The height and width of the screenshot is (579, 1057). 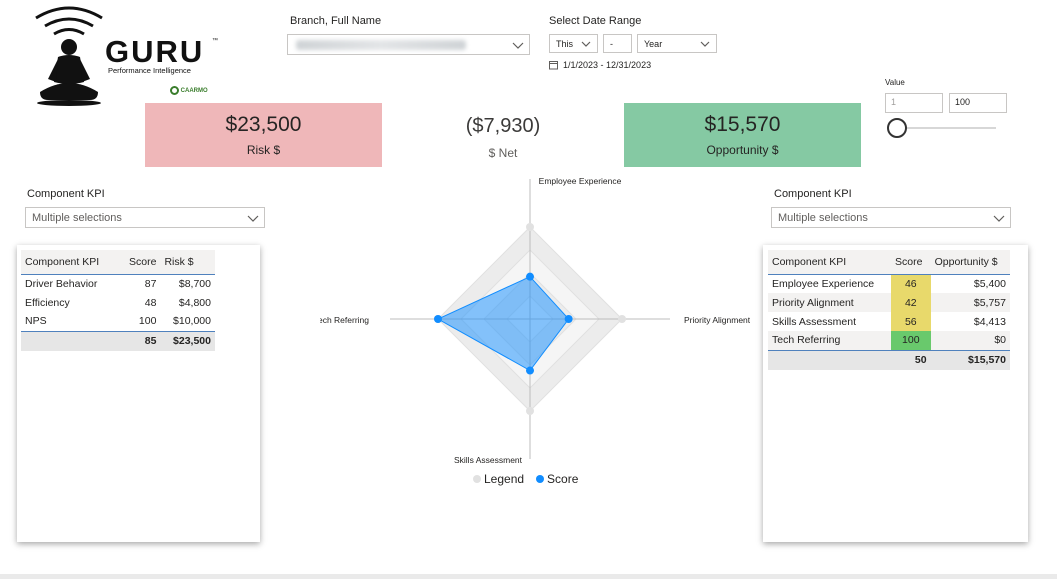 I want to click on value-slider-track, so click(x=946, y=128).